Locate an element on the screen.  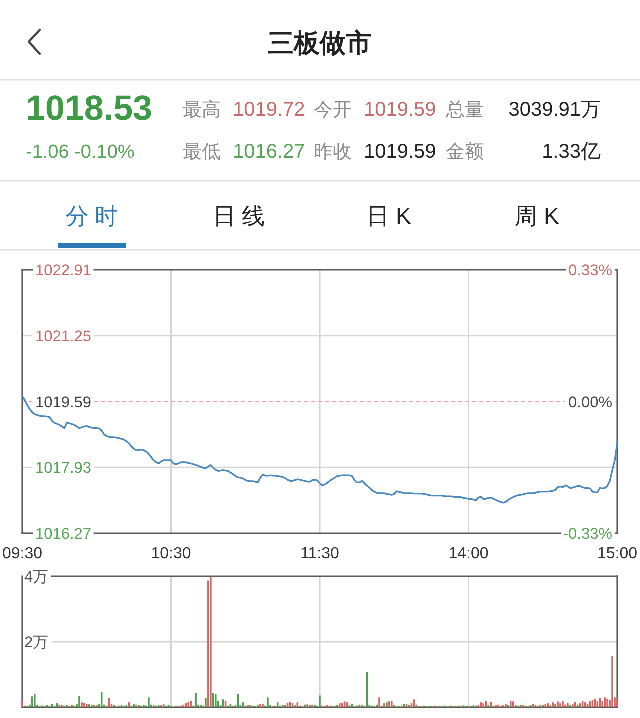
y2-tick-label: -0.33% is located at coordinates (588, 535).